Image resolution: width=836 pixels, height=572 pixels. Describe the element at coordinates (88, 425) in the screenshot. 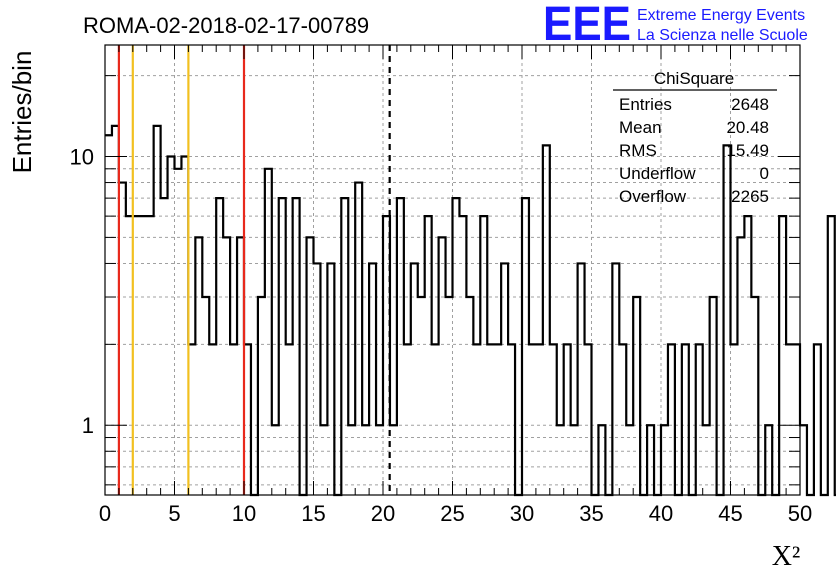

I see `y-tick-label: 1` at that location.